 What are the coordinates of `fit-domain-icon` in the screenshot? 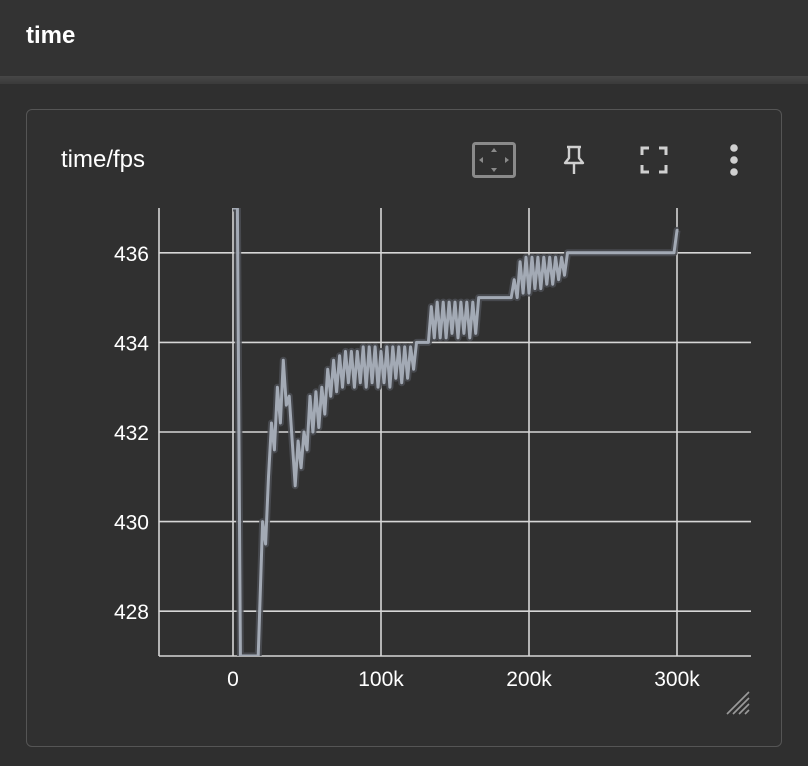 It's located at (494, 160).